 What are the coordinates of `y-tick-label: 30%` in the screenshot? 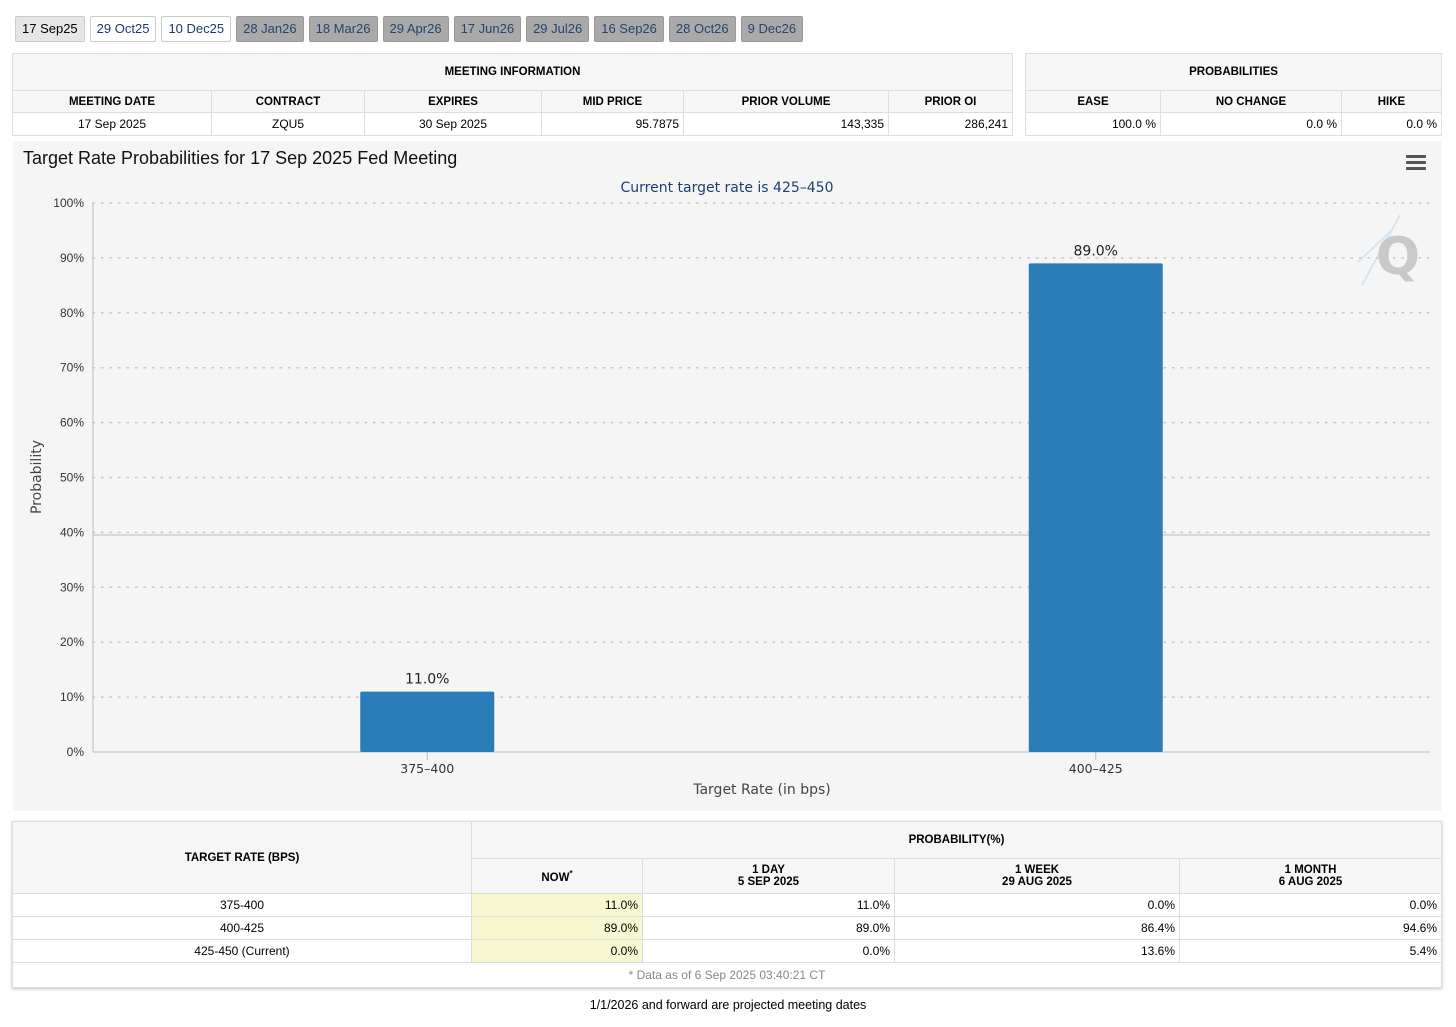 It's located at (72, 587).